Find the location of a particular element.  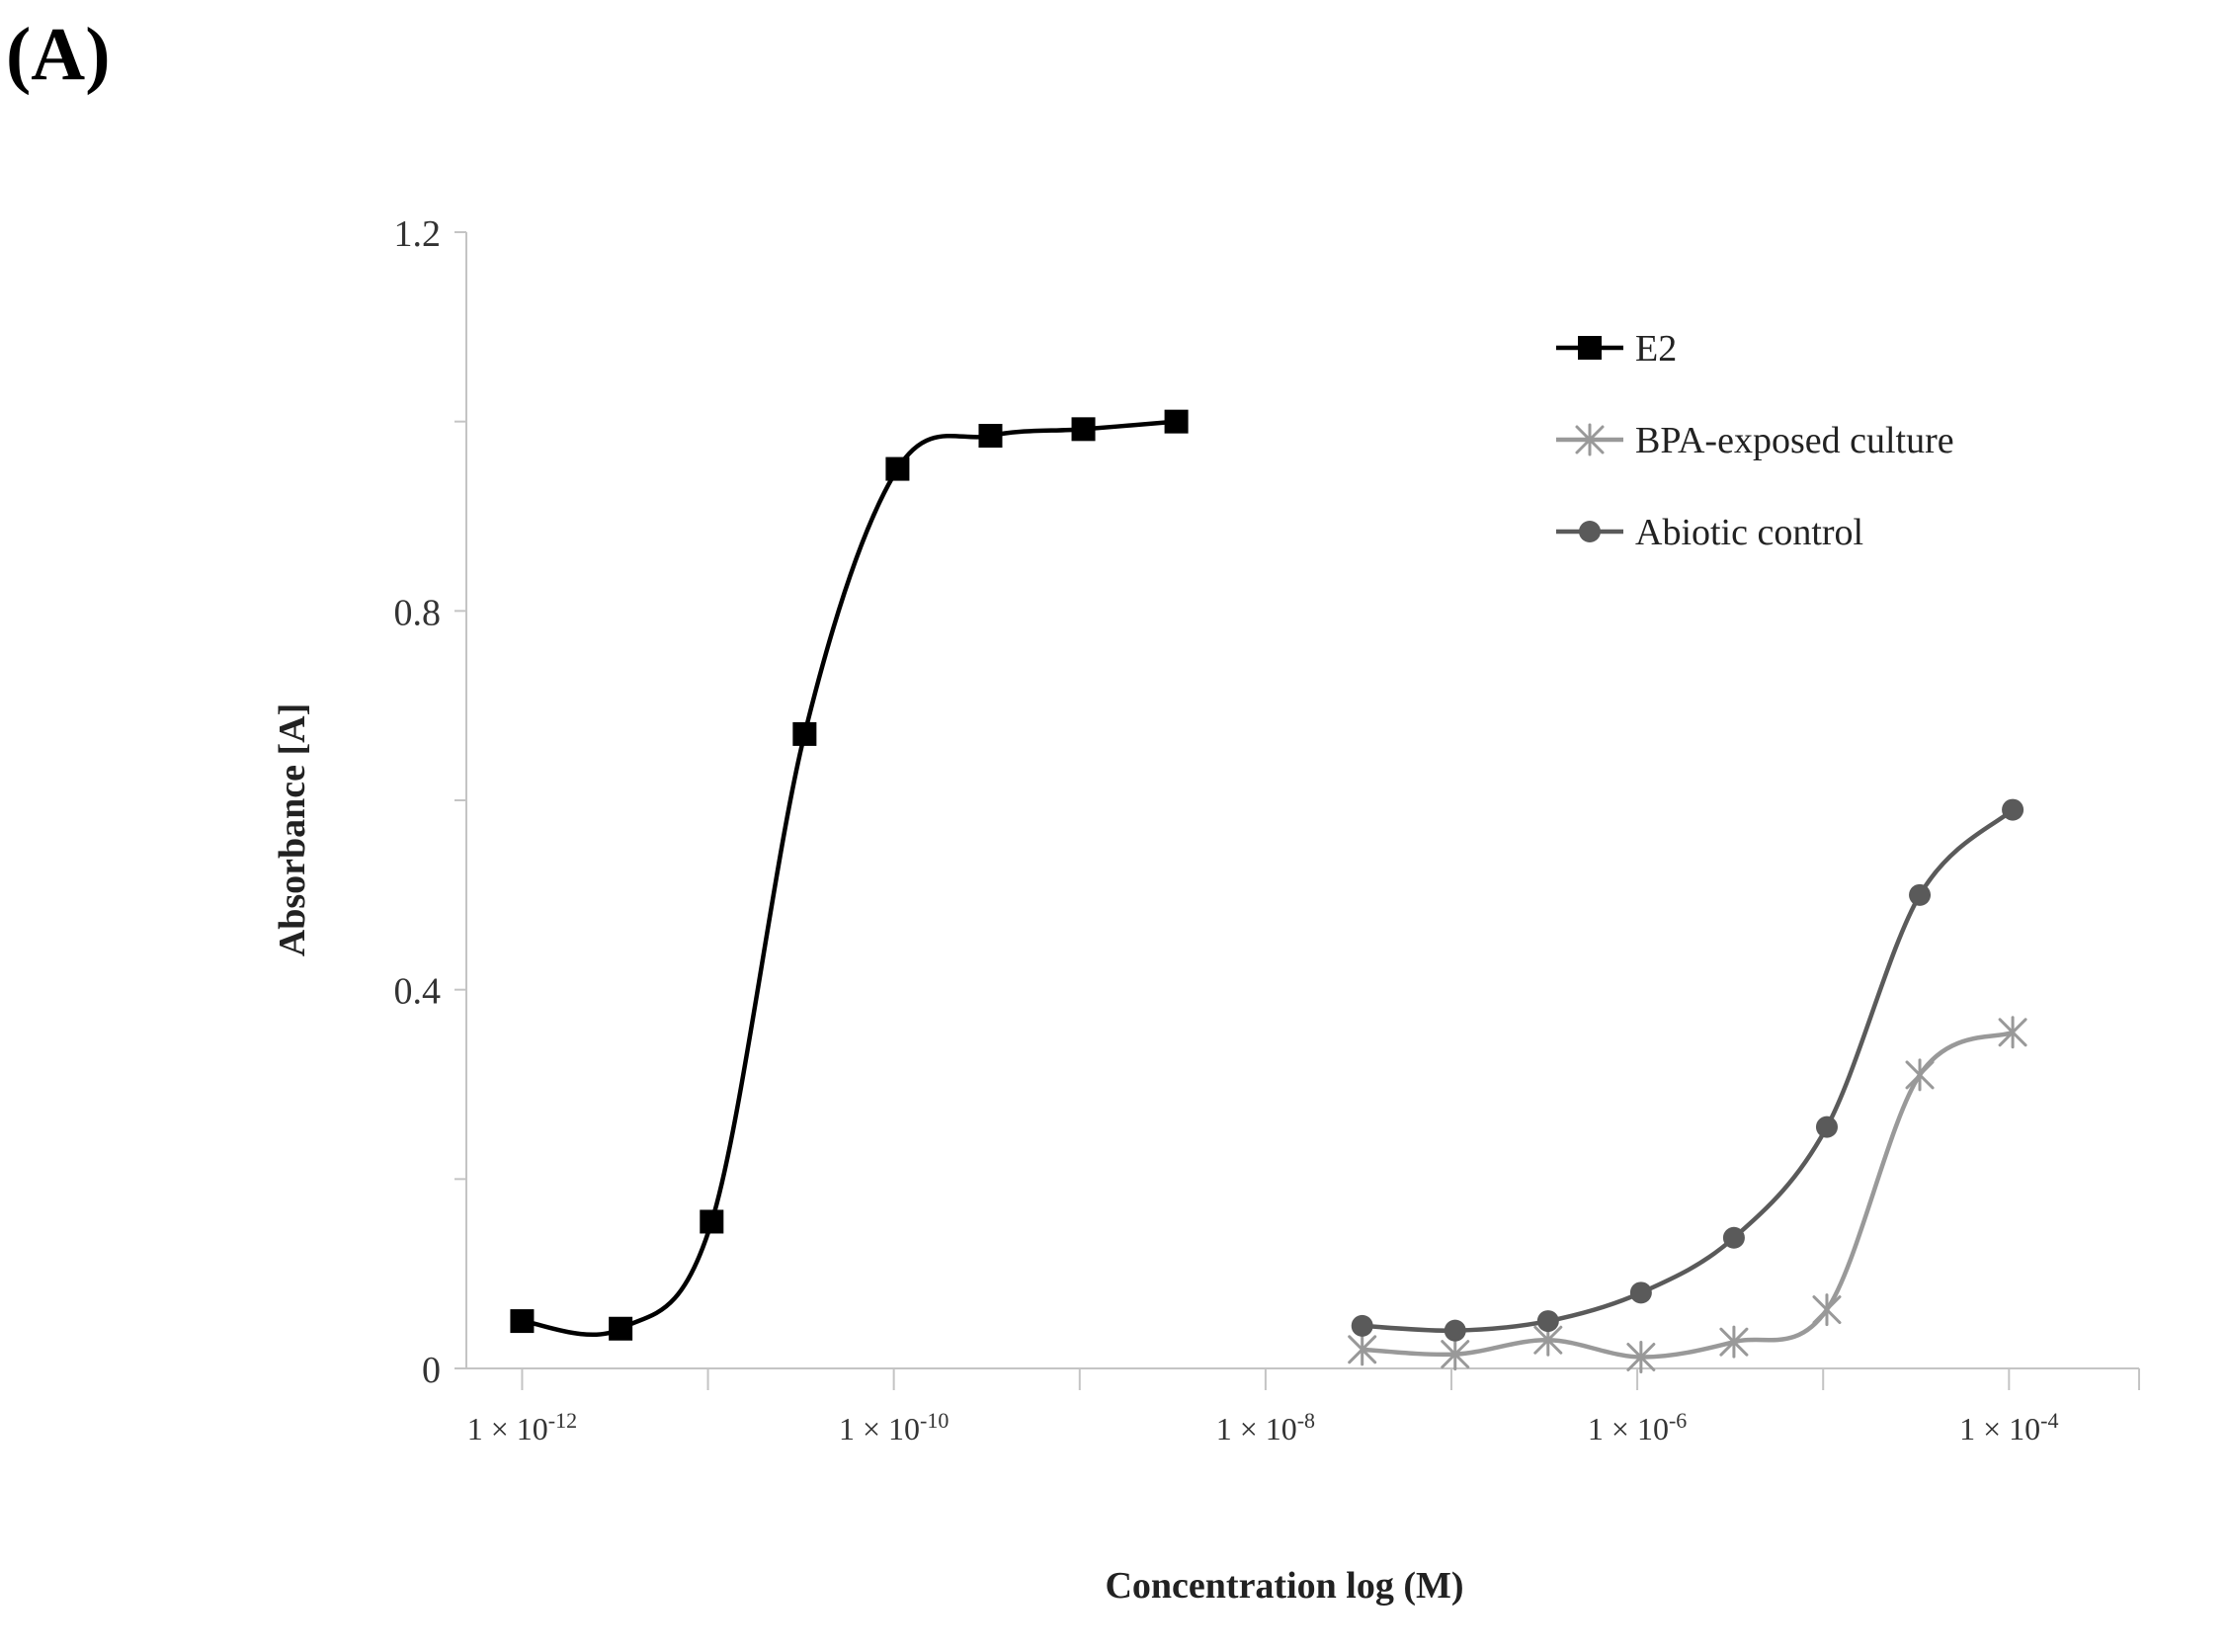

x-axis-title: Concentration log (M) is located at coordinates (1284, 1586).